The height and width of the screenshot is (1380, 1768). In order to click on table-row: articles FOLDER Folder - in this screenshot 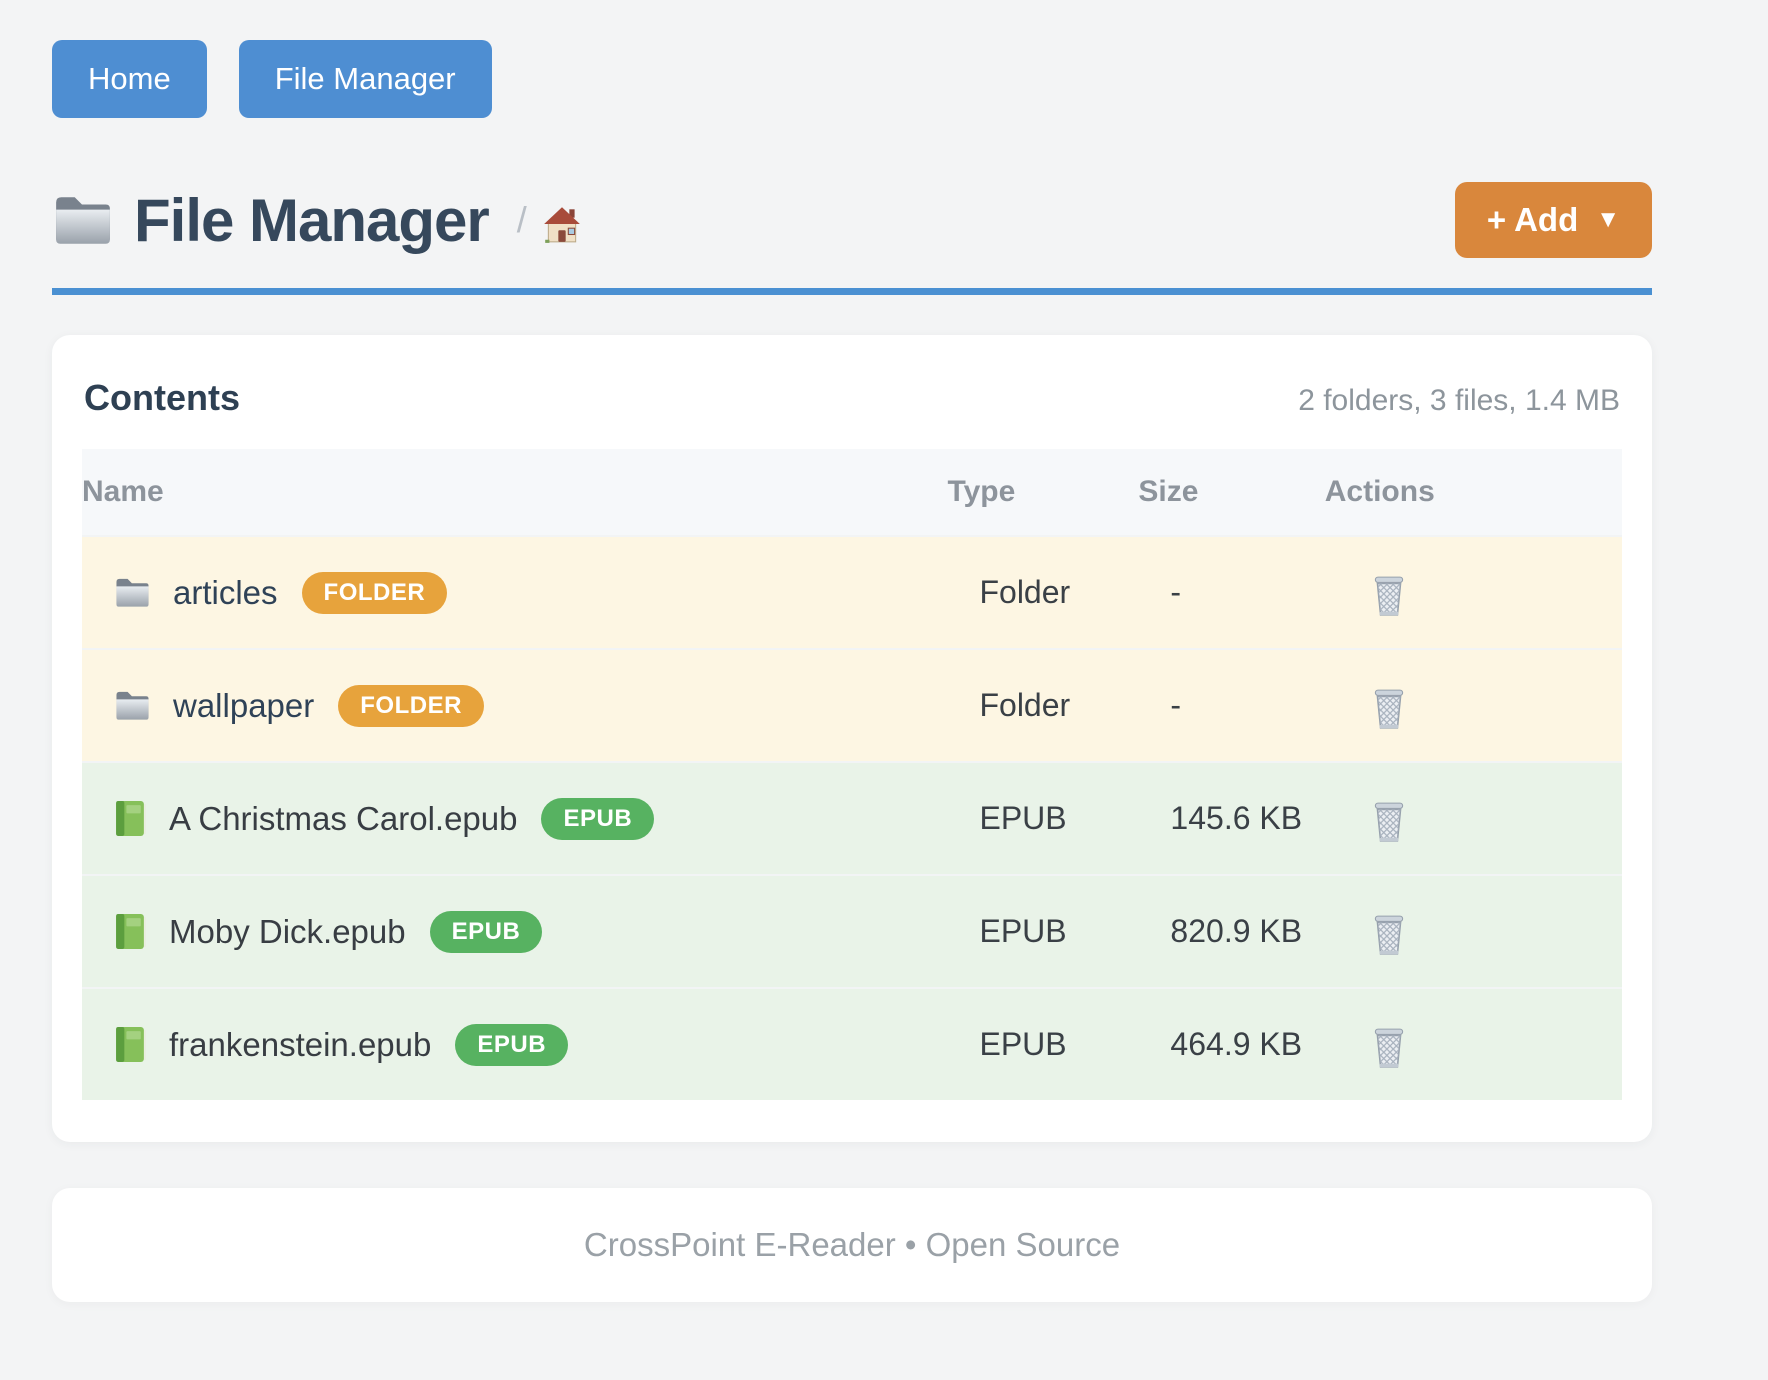, I will do `click(852, 591)`.